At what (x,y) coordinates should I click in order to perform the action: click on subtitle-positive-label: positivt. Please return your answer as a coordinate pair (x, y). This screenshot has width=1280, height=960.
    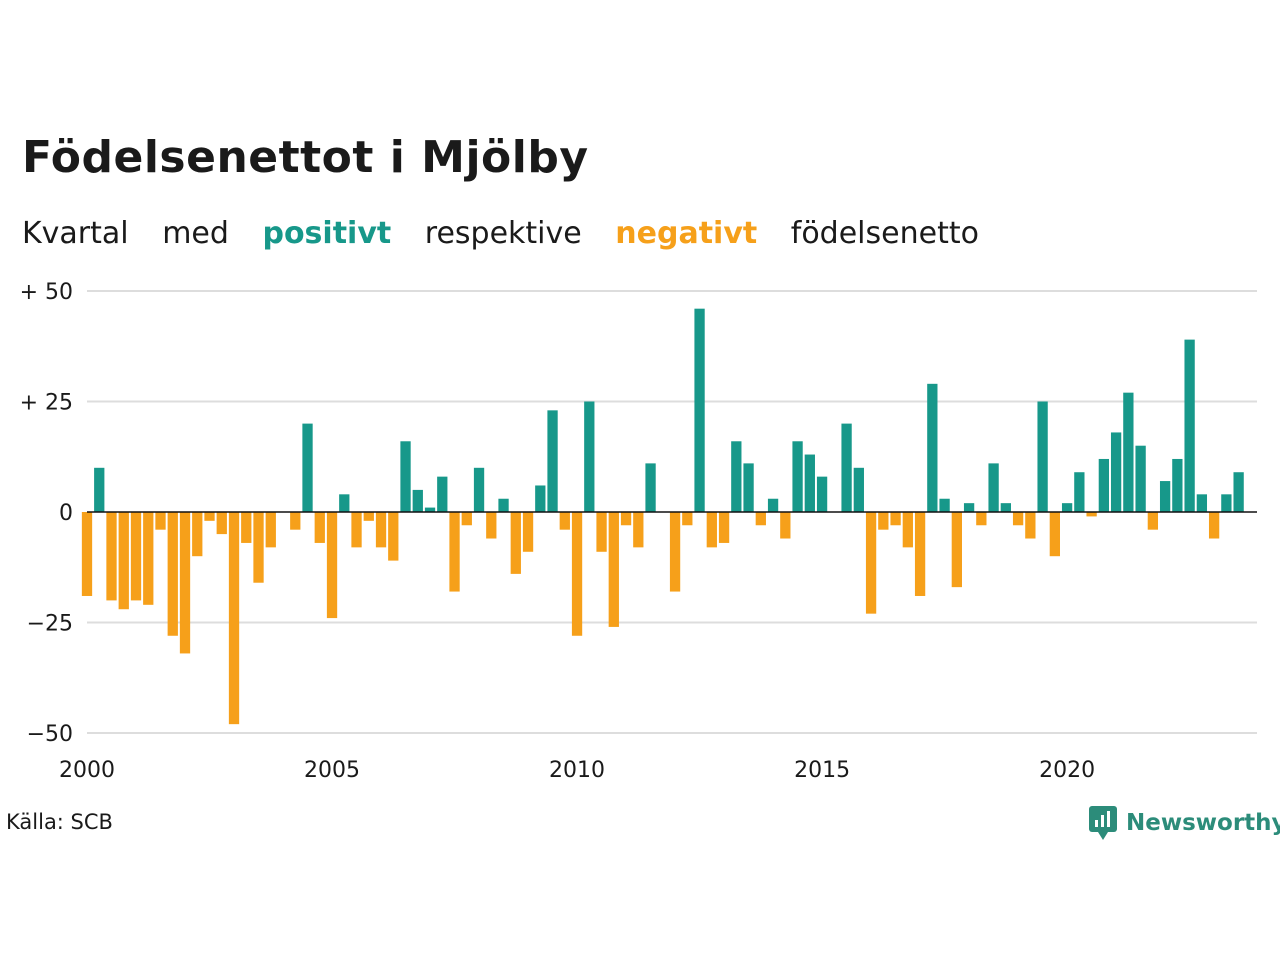
    Looking at the image, I should click on (327, 233).